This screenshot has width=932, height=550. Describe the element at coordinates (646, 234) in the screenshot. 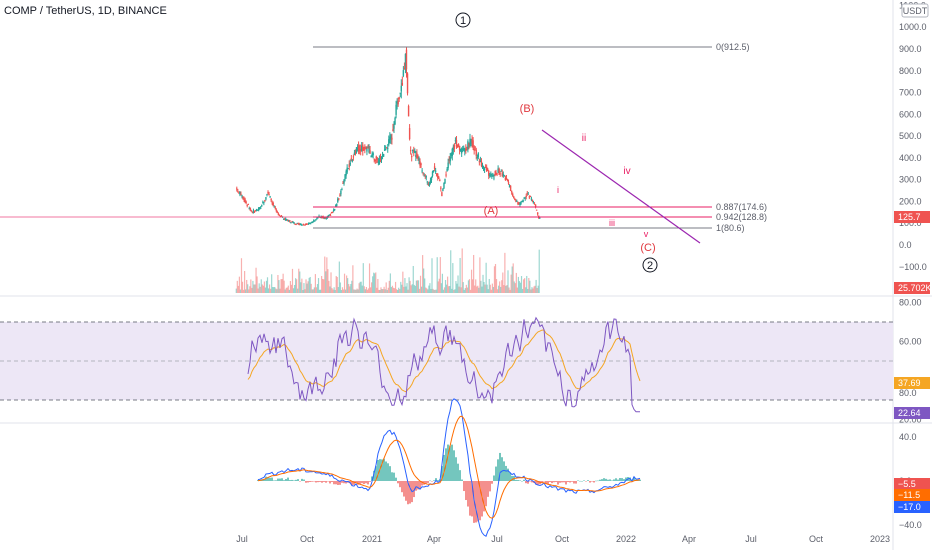

I see `wave-label: v` at that location.